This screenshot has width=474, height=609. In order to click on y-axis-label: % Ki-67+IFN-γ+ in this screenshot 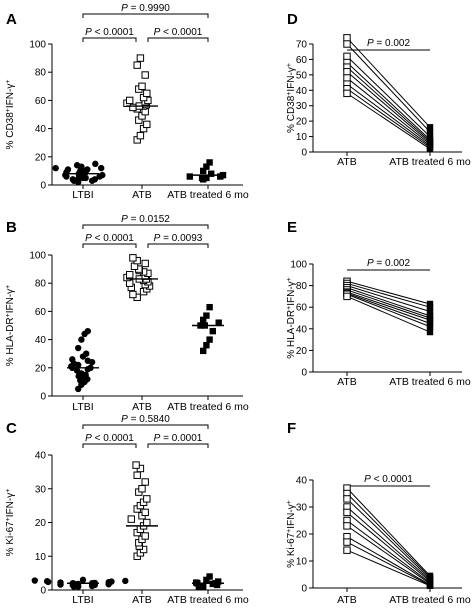, I will do `click(292, 534)`.